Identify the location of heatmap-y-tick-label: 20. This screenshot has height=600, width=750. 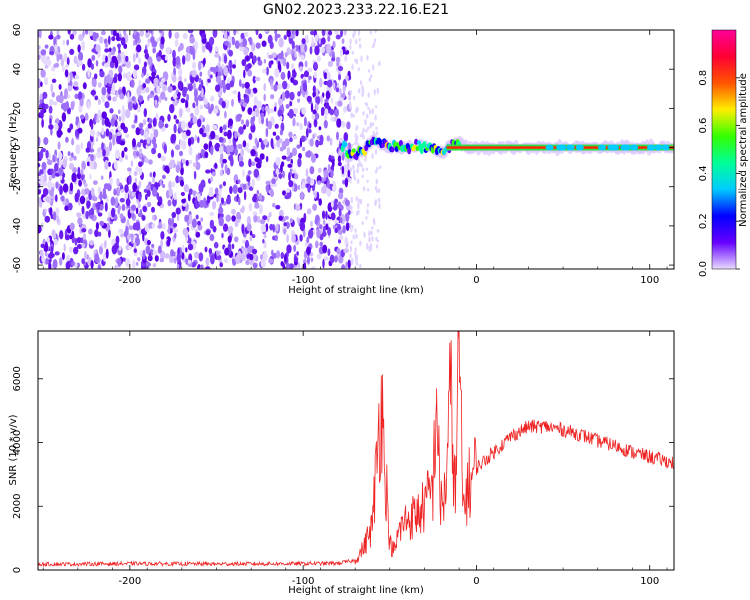
(17, 108).